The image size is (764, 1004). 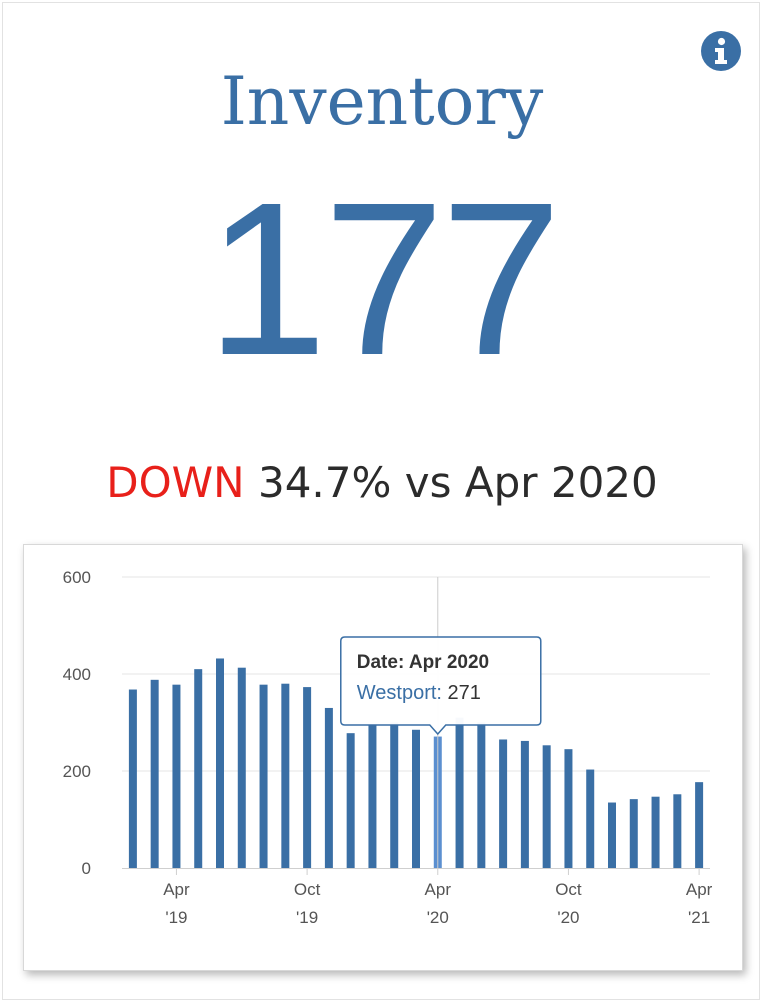 I want to click on info-icon, so click(x=721, y=51).